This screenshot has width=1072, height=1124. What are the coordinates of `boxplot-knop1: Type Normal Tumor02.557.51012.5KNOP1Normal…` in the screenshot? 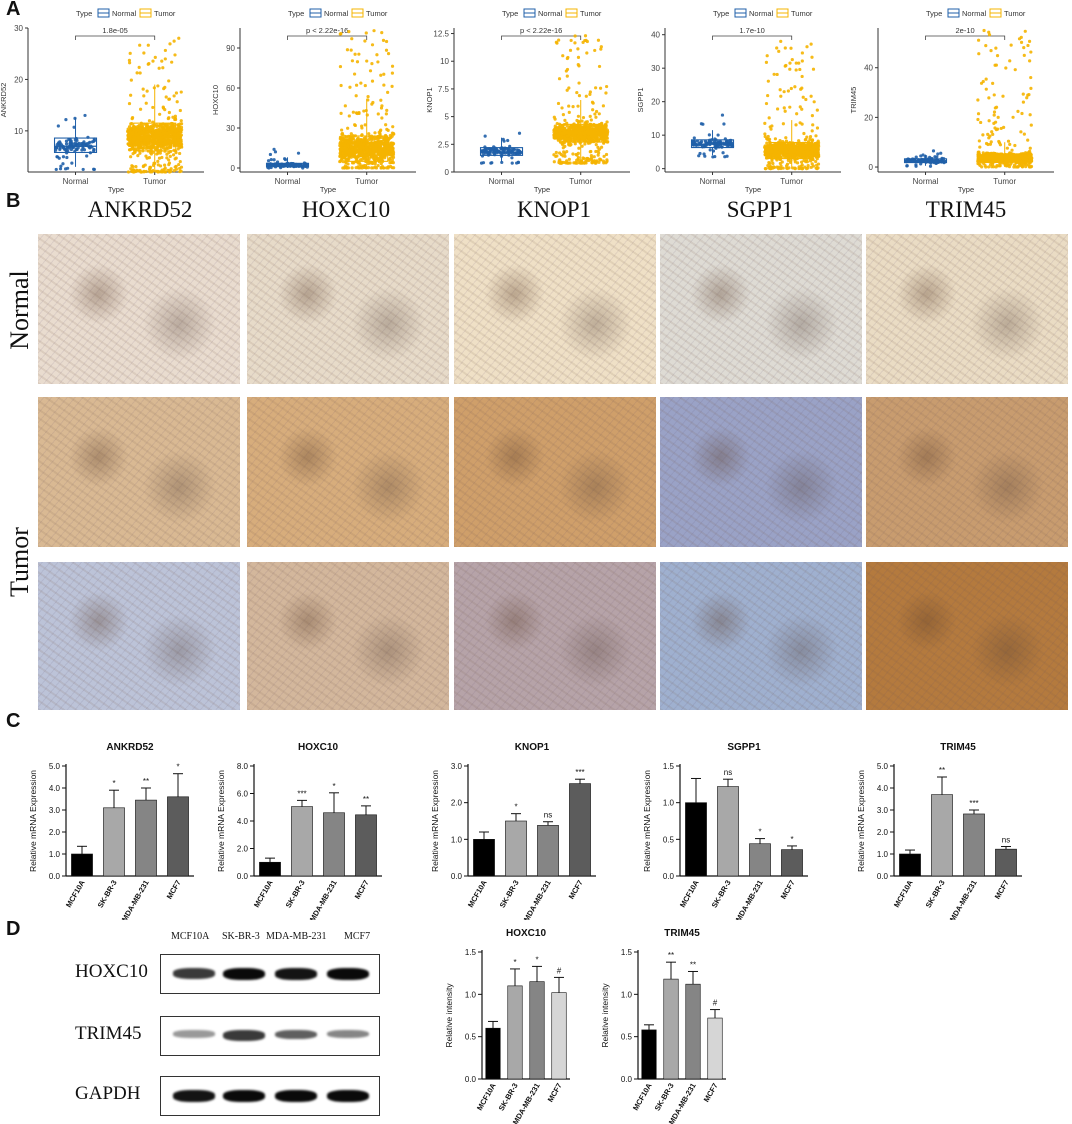 It's located at (527, 101).